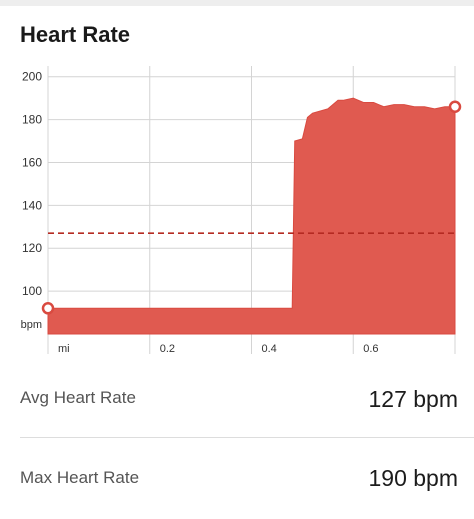  I want to click on y-tick-label: 180, so click(32, 120).